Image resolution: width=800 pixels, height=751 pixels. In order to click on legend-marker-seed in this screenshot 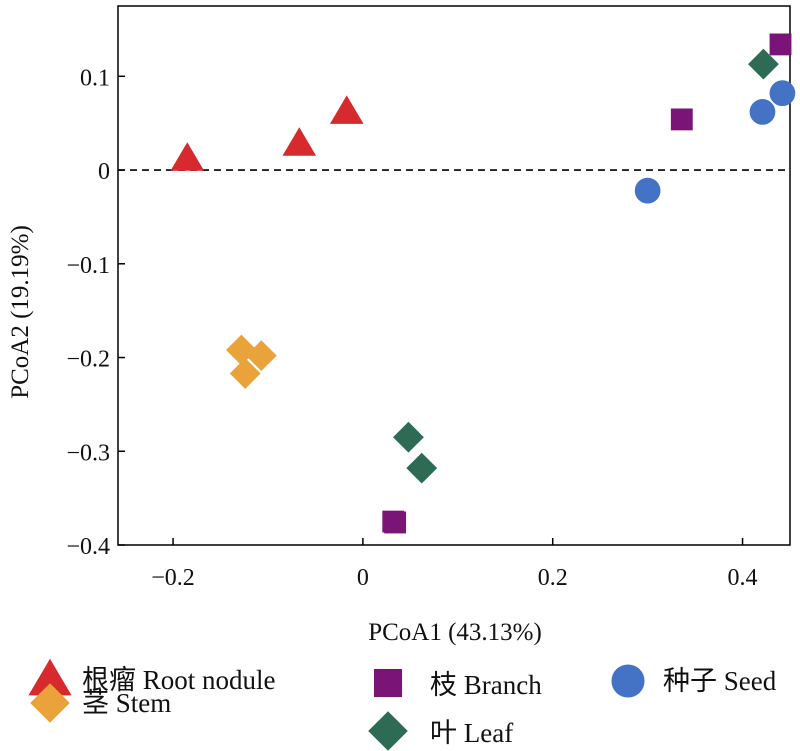, I will do `click(628, 681)`.